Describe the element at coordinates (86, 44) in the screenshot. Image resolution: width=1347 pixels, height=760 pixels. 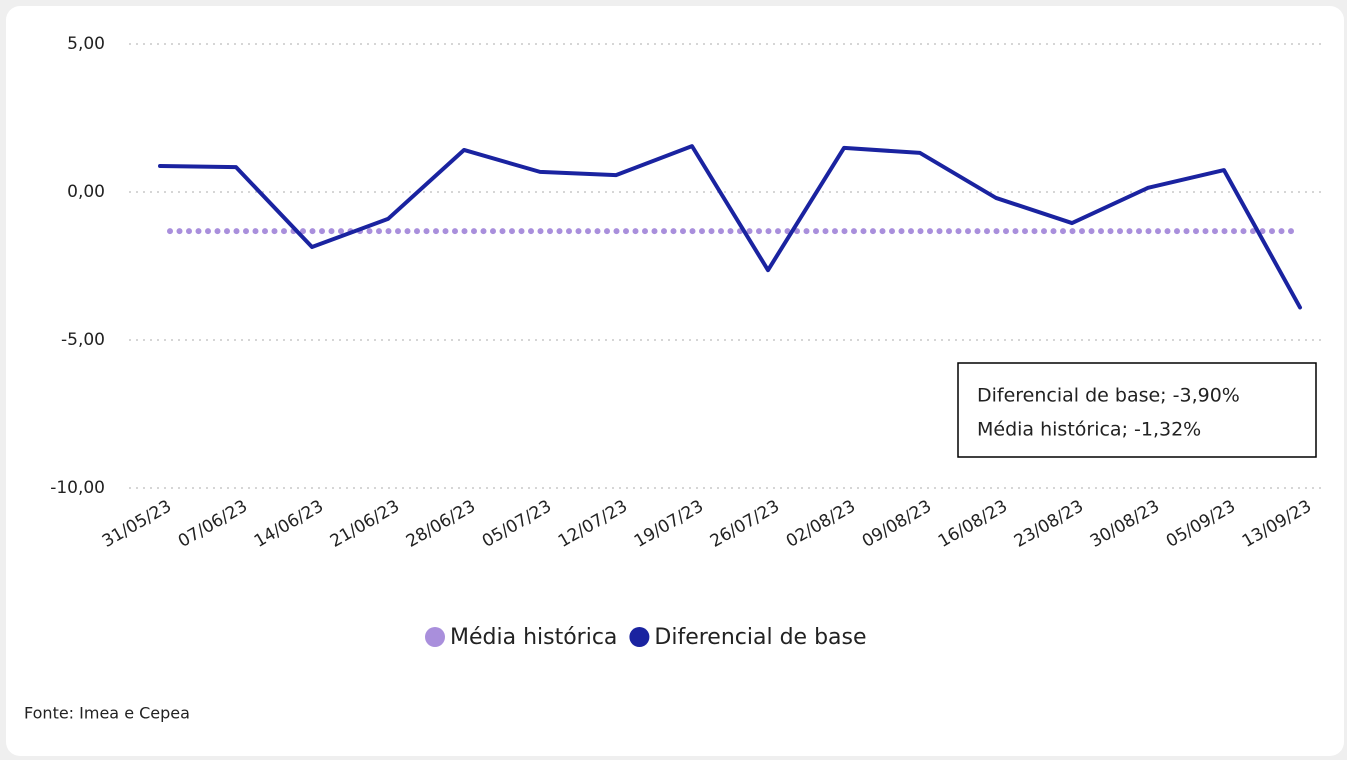
I see `y-tick-label: 5,00` at that location.